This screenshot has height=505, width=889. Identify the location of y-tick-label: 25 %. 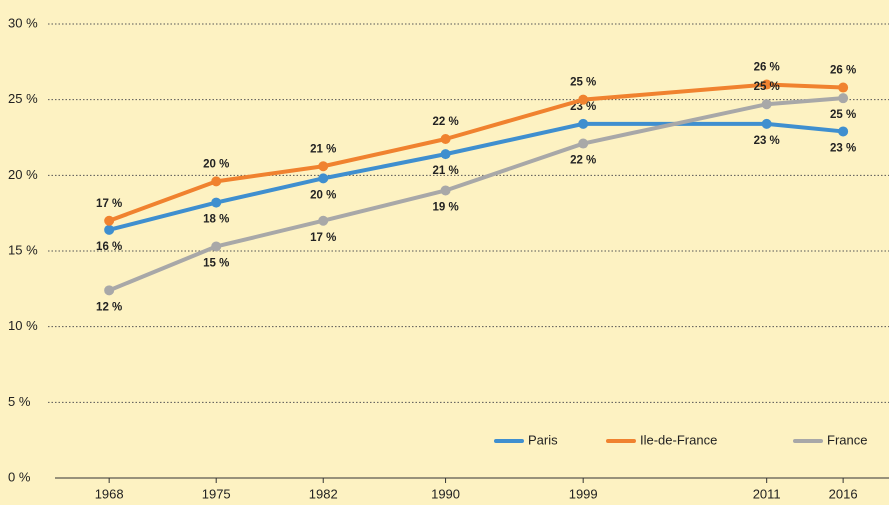
(23, 98).